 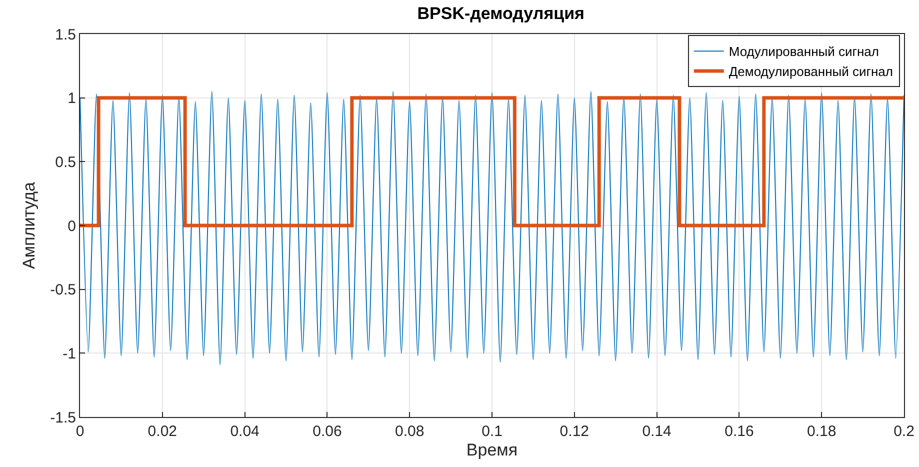 What do you see at coordinates (162, 431) in the screenshot?
I see `x-tick-label: 0.02` at bounding box center [162, 431].